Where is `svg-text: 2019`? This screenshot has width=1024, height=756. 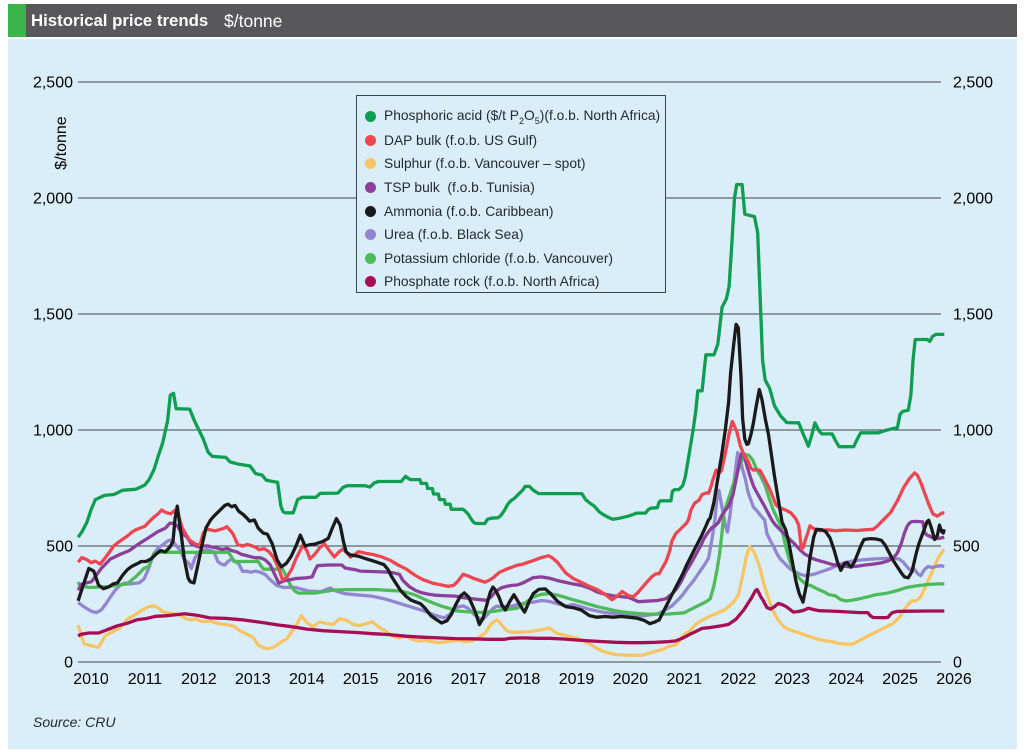 svg-text: 2019 is located at coordinates (577, 679).